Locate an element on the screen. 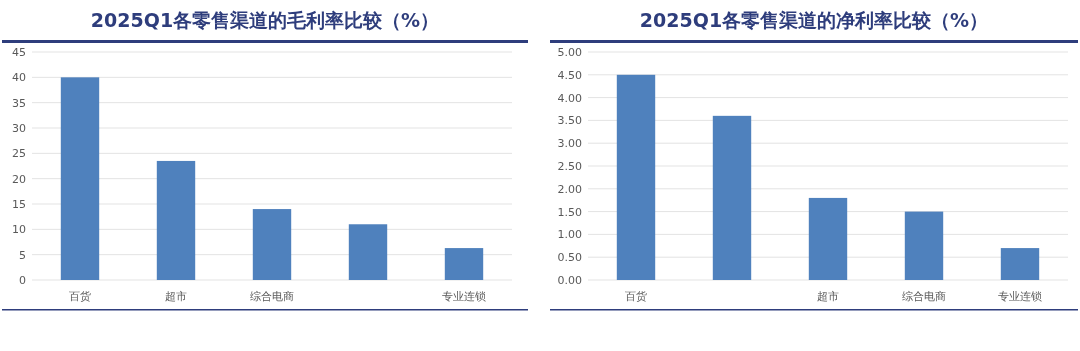  y-tick-label: 2.00 is located at coordinates (569, 189).